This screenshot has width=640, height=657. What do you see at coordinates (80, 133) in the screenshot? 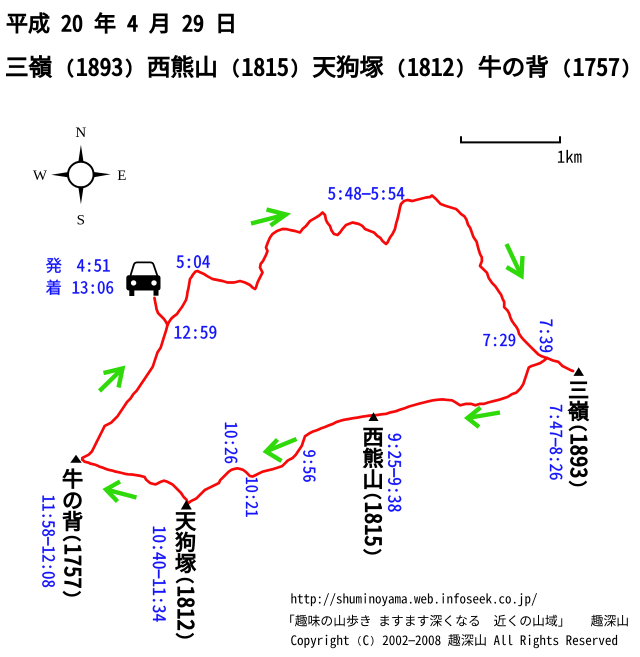
I see `svg-text: N` at bounding box center [80, 133].